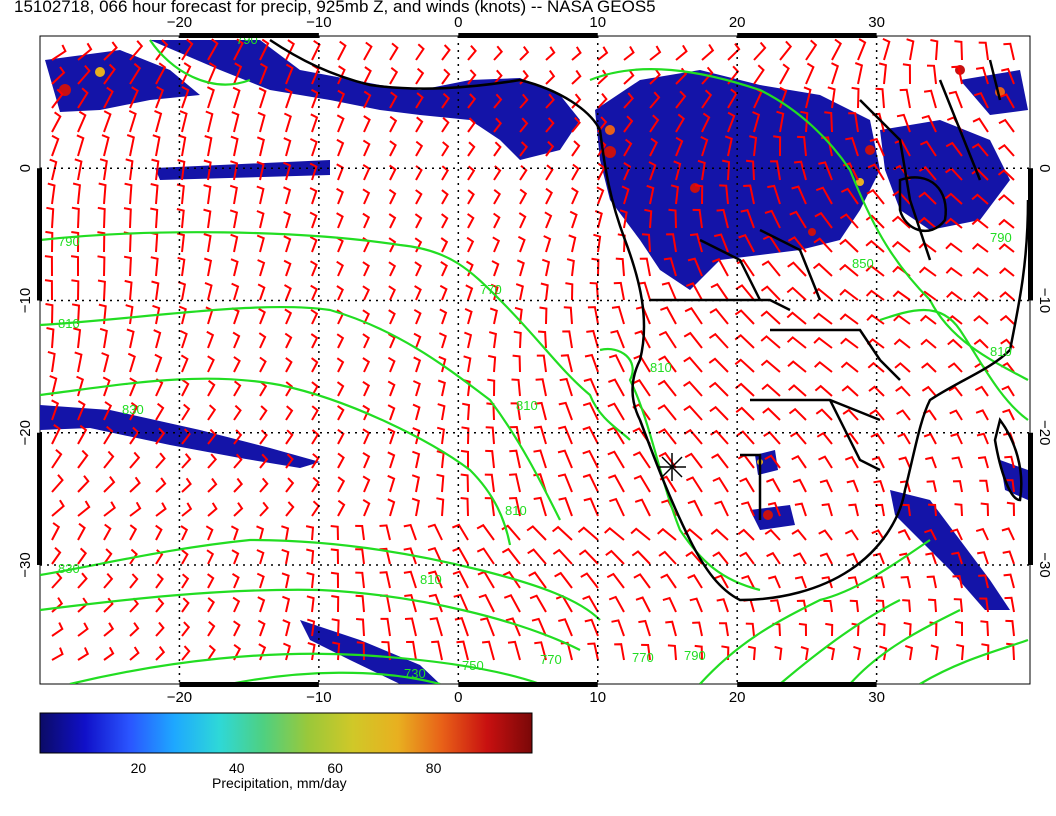 The image size is (1056, 816). What do you see at coordinates (950, 550) in the screenshot?
I see `precip-band-south-east` at bounding box center [950, 550].